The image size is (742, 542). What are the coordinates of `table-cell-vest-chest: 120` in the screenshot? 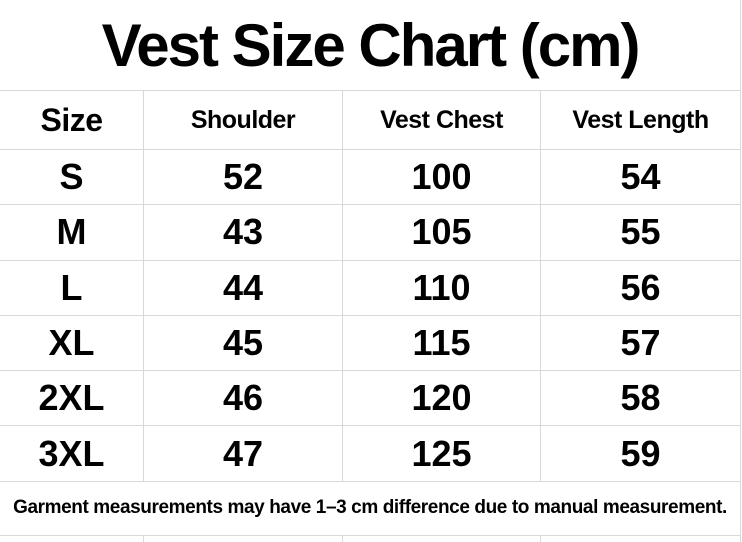 It's located at (441, 398).